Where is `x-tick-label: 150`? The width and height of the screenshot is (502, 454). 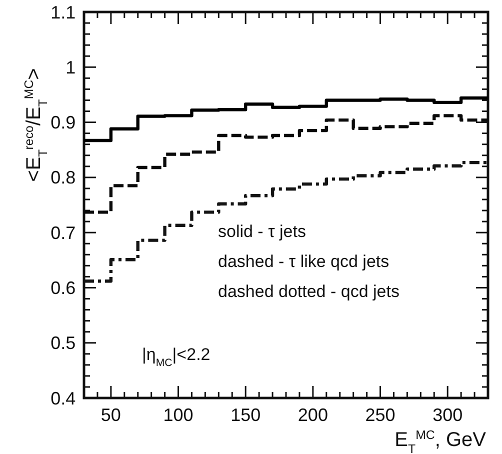 x-tick-label: 150 is located at coordinates (245, 414).